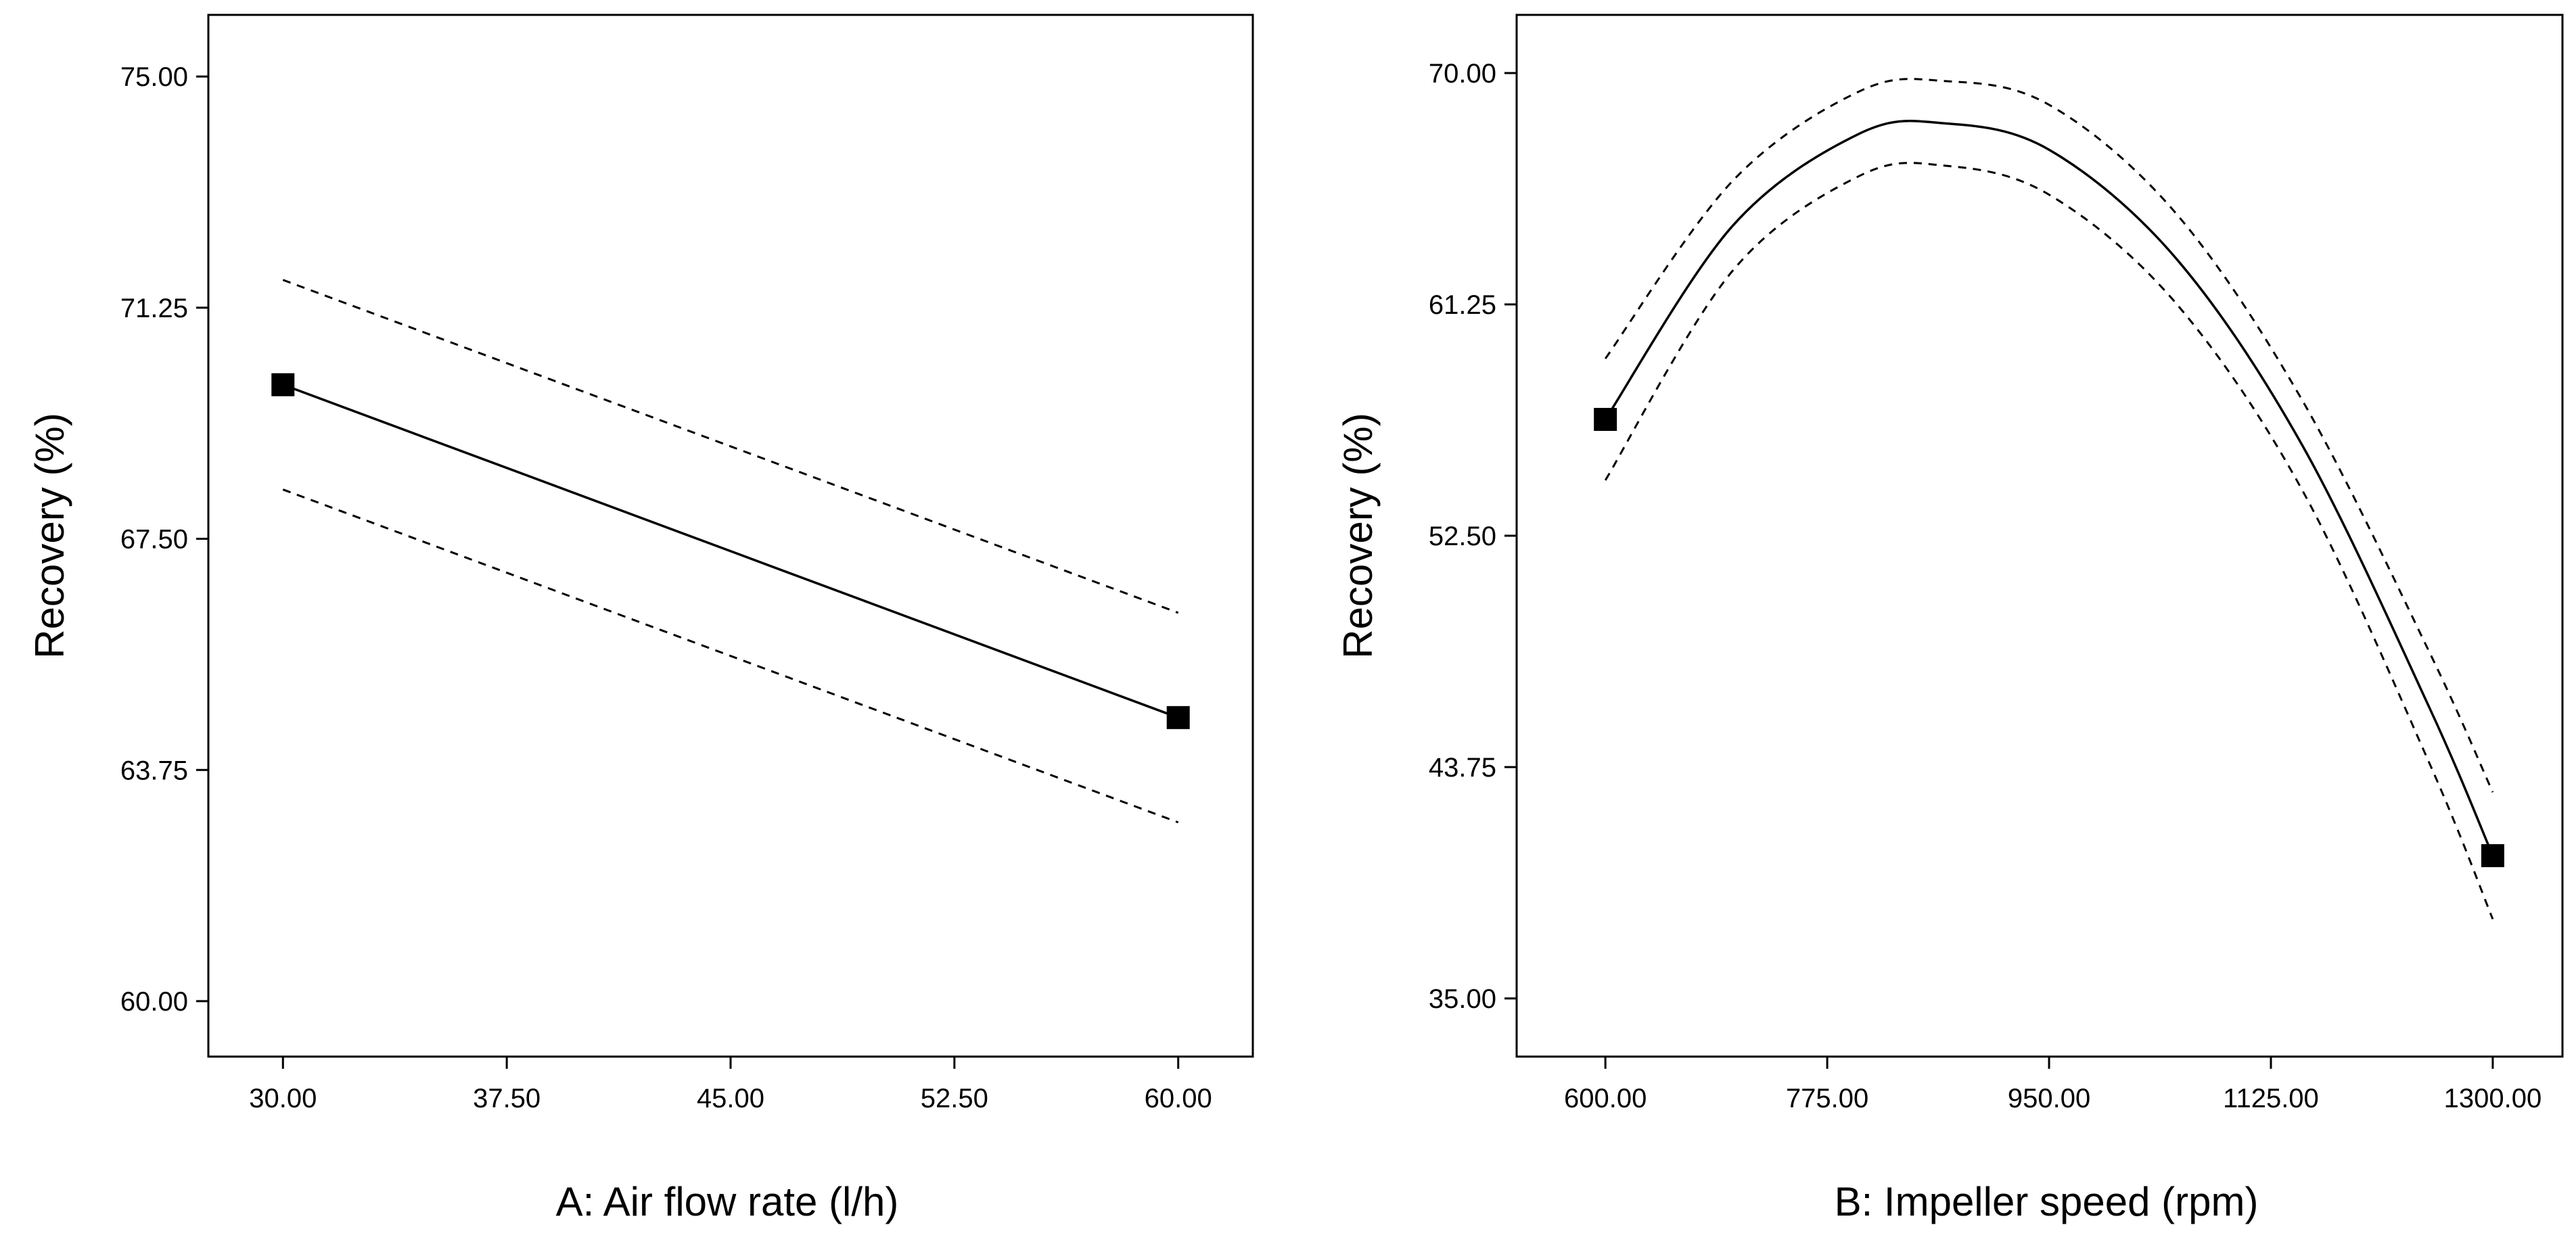 The image size is (2576, 1246). What do you see at coordinates (954, 1098) in the screenshot?
I see `x-tick-label: 52.50` at bounding box center [954, 1098].